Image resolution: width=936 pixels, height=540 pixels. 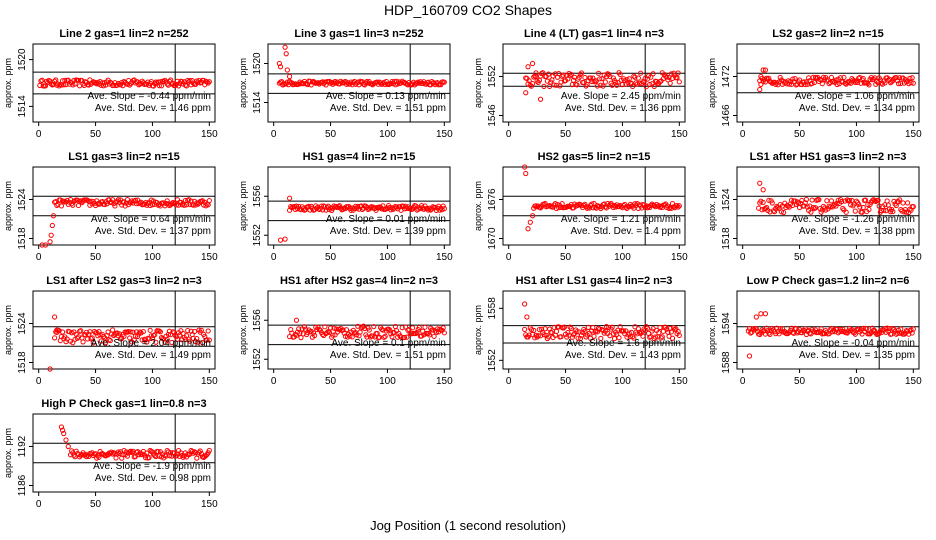 I want to click on y-tick-label: 1524, so click(x=22, y=323).